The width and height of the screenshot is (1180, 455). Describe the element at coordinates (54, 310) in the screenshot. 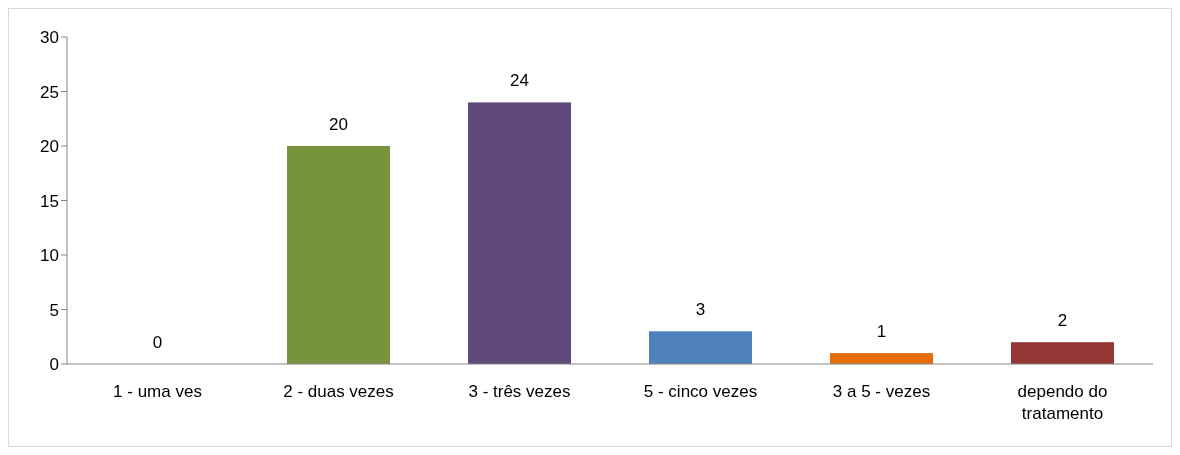

I see `y-tick-label: 5` at that location.